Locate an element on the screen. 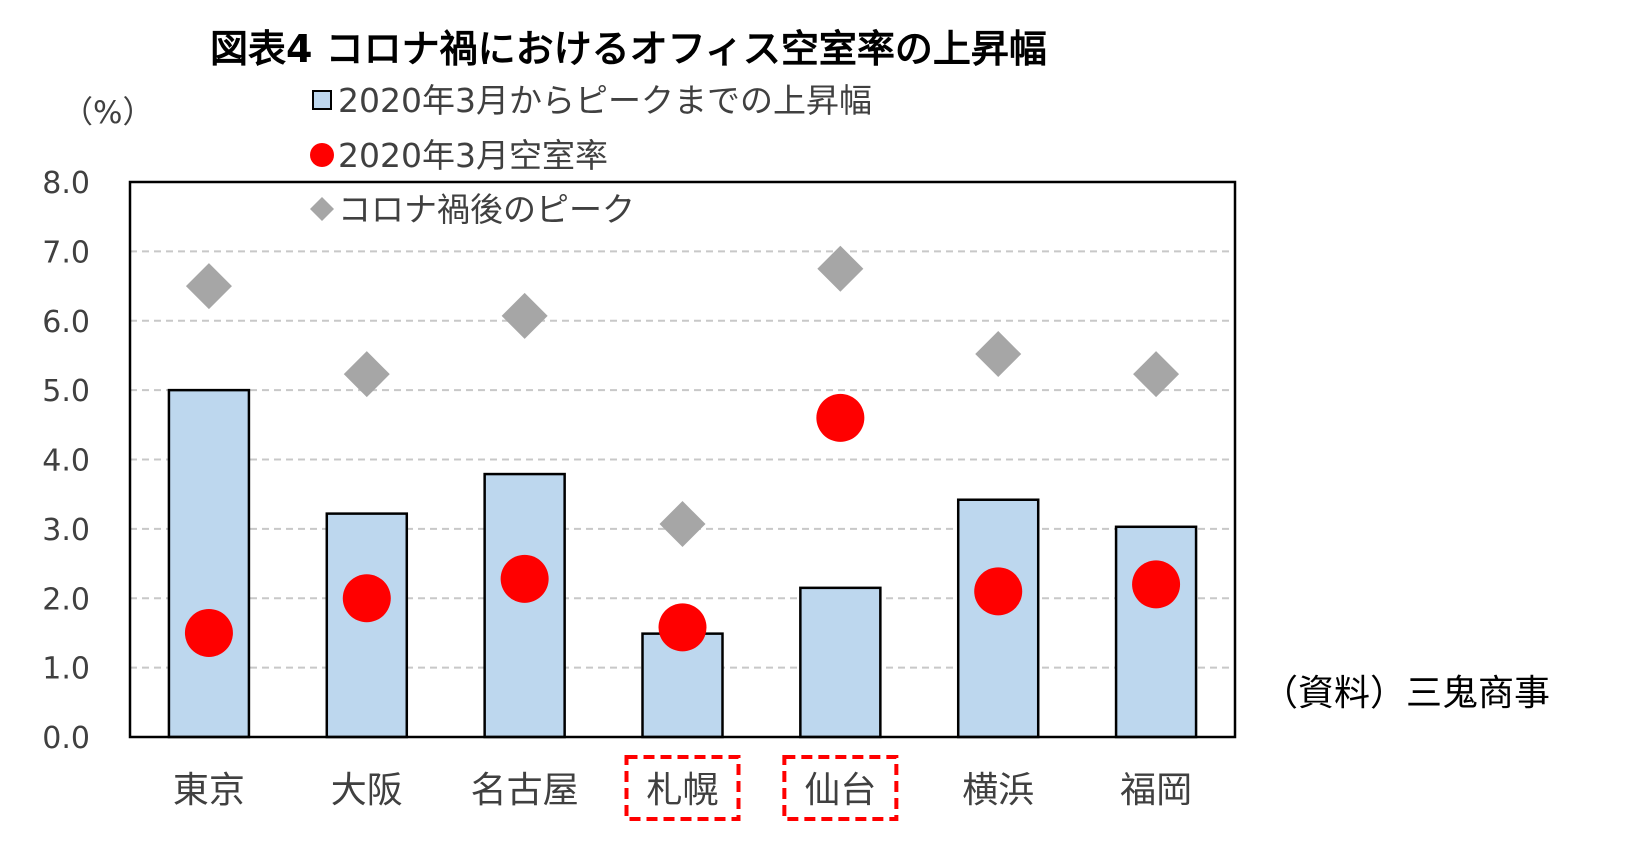 The width and height of the screenshot is (1647, 843). x-tick-label: 大阪 is located at coordinates (367, 790).